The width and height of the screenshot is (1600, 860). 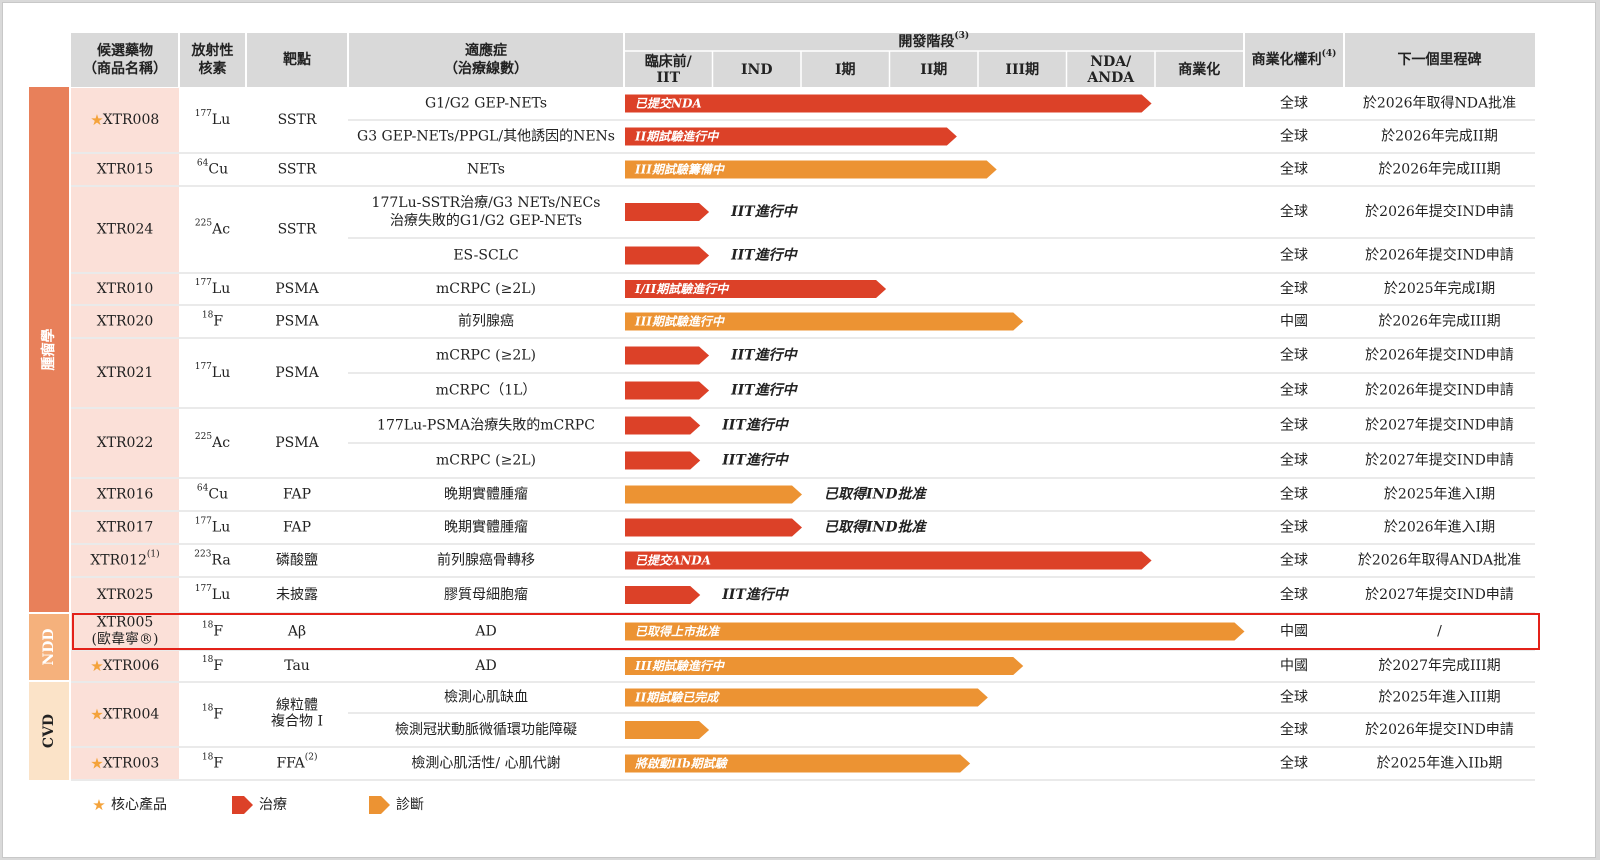 What do you see at coordinates (212, 559) in the screenshot?
I see `isotope-cell: 223Ra` at bounding box center [212, 559].